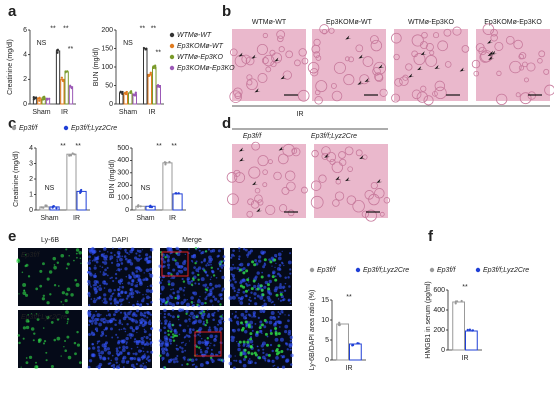 The width and height of the screenshot is (554, 406). Describe the element at coordinates (300, 114) in the screenshot. I see `group-label: IR` at that location.